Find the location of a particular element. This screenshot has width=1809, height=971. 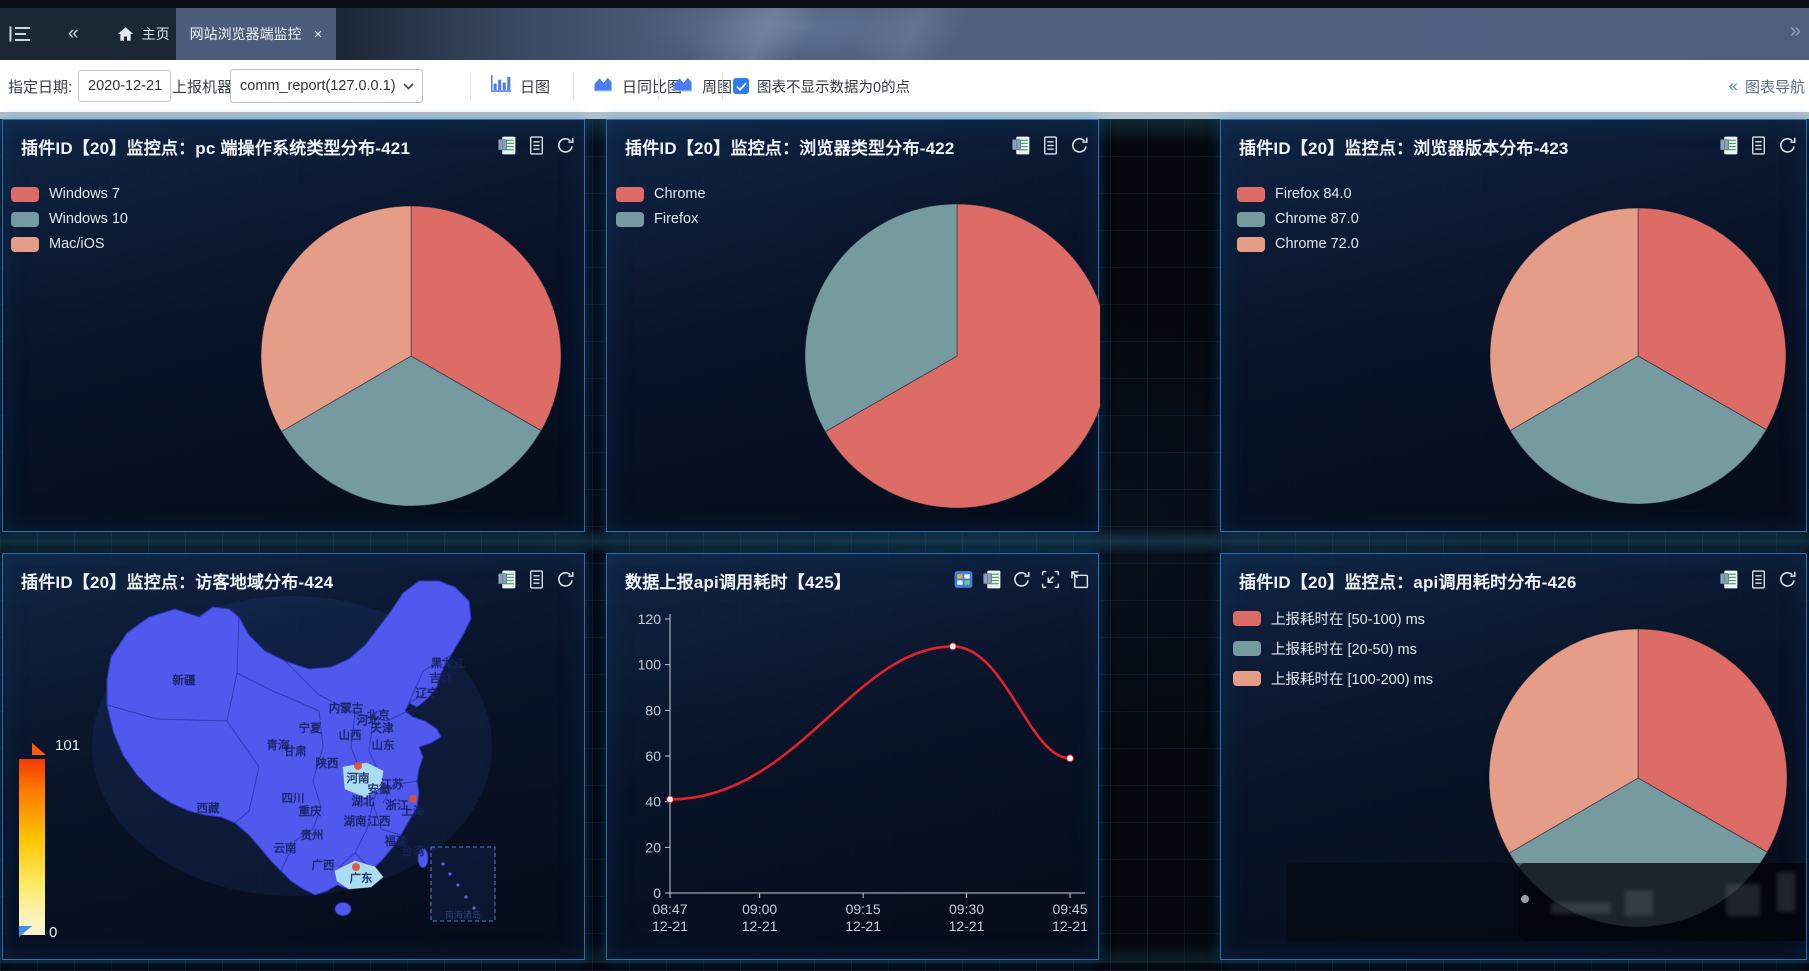

province-label: 天津 is located at coordinates (382, 728).